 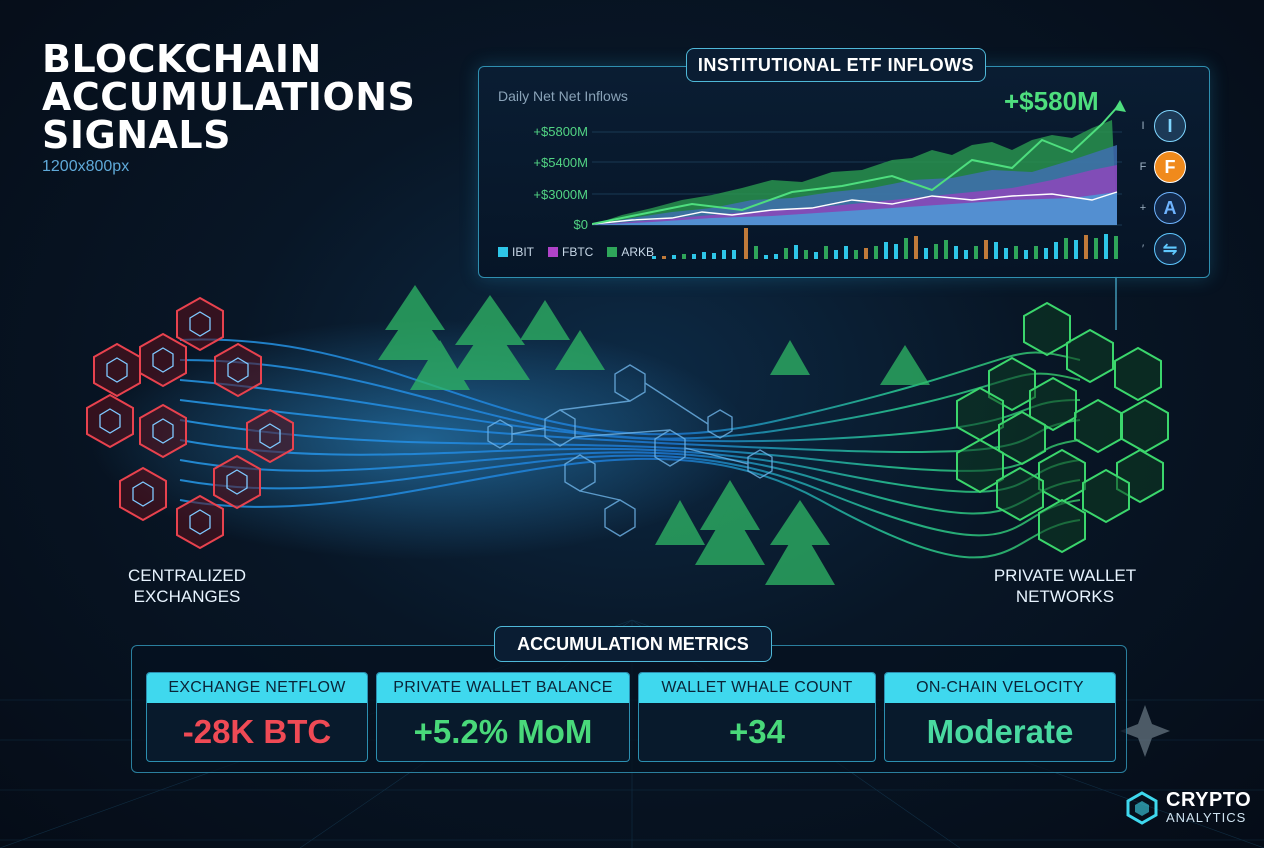 I want to click on centralized-exchanges-label: CENTRALIZED EXCHANGES, so click(x=187, y=586).